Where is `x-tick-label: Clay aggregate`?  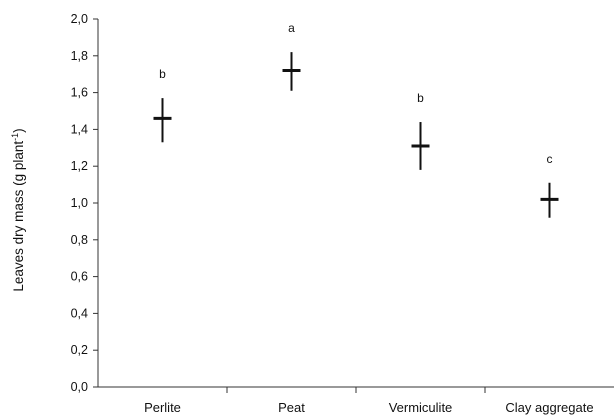 x-tick-label: Clay aggregate is located at coordinates (549, 407).